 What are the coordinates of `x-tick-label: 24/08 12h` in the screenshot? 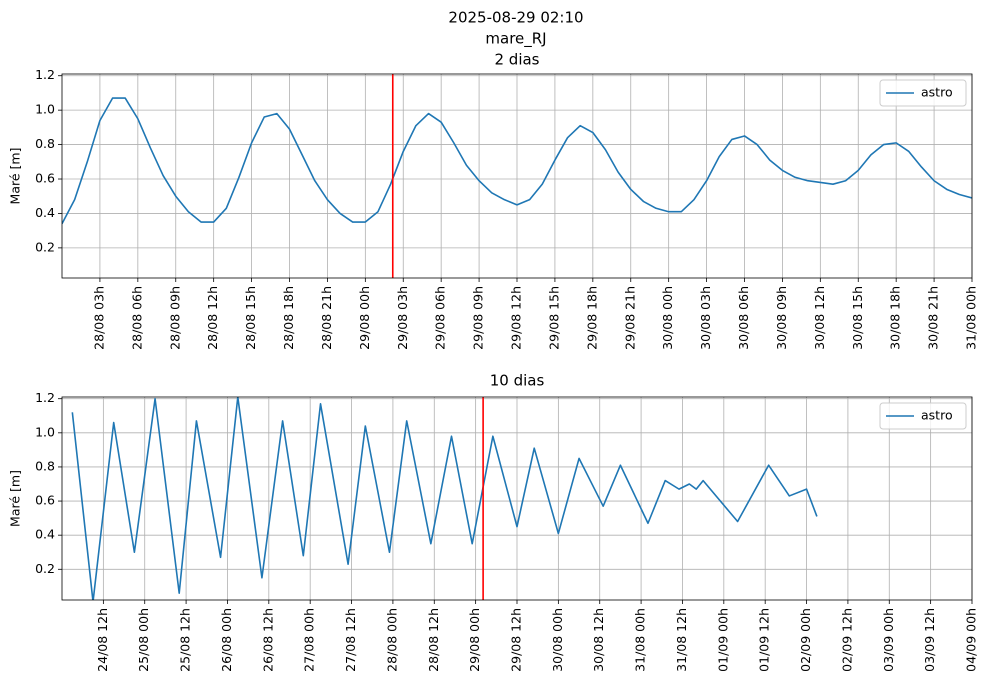 It's located at (102, 640).